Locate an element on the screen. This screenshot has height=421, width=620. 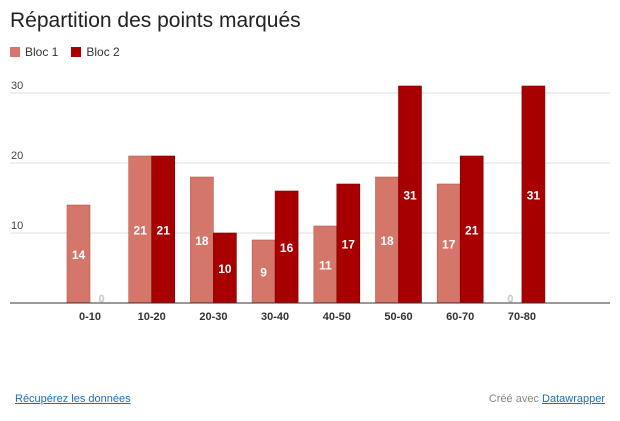
data-label-bloc-2-20-30: 10 is located at coordinates (225, 269).